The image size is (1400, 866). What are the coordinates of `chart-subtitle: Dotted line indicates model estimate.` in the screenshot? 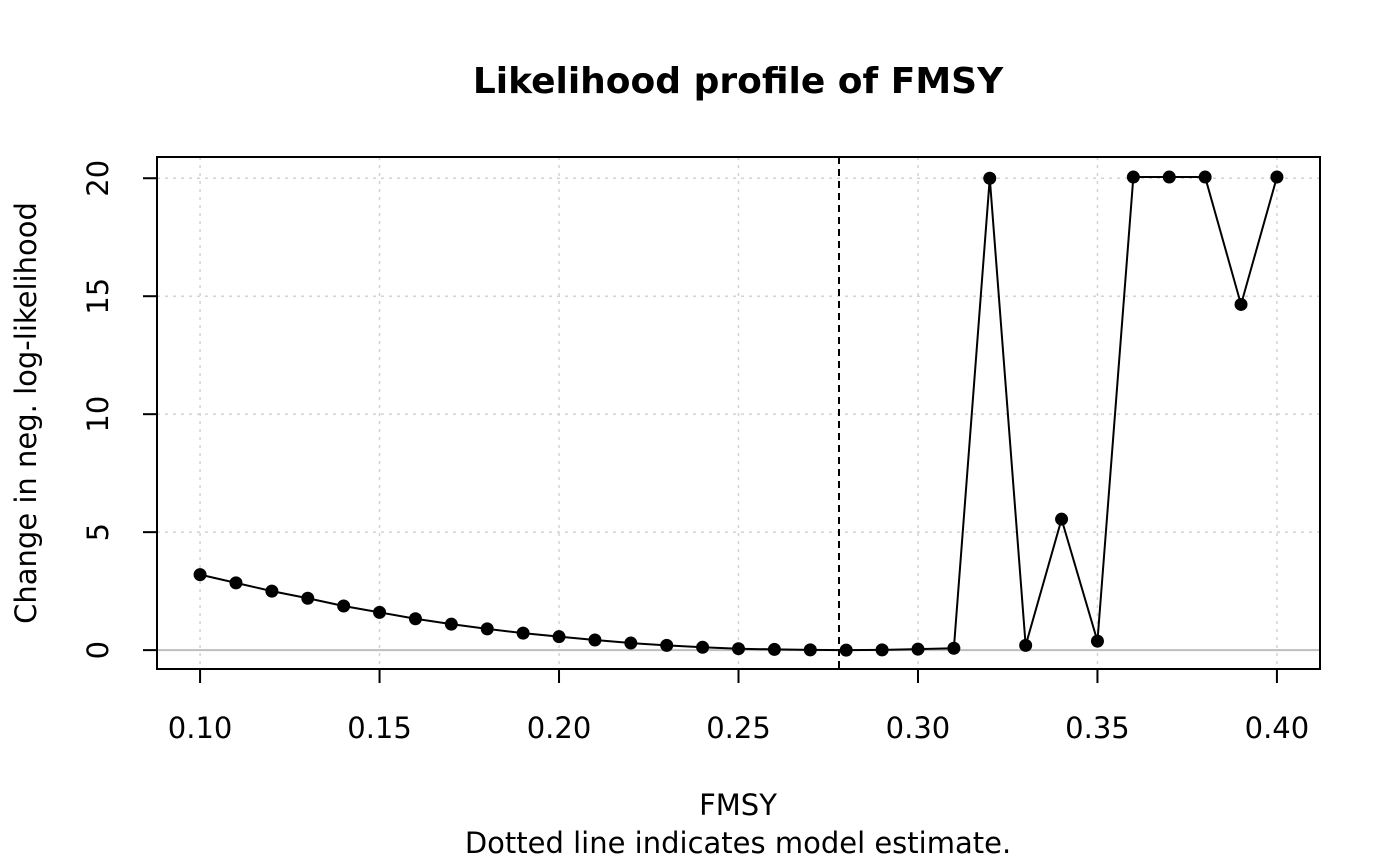 It's located at (738, 843).